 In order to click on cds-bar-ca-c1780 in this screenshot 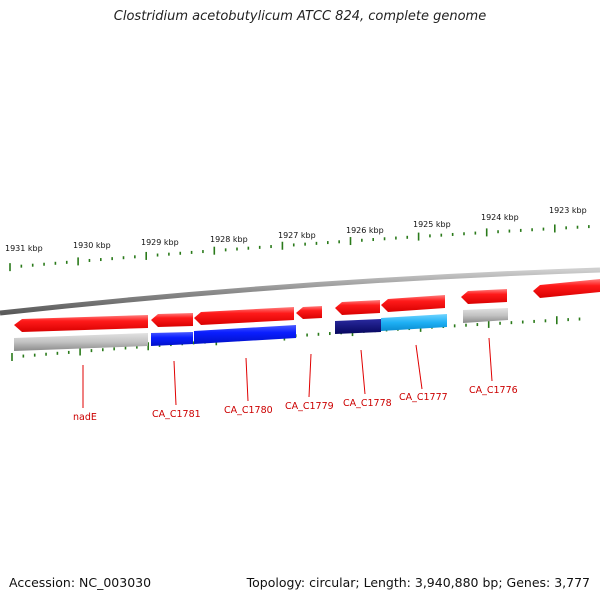, I will do `click(245, 334)`.